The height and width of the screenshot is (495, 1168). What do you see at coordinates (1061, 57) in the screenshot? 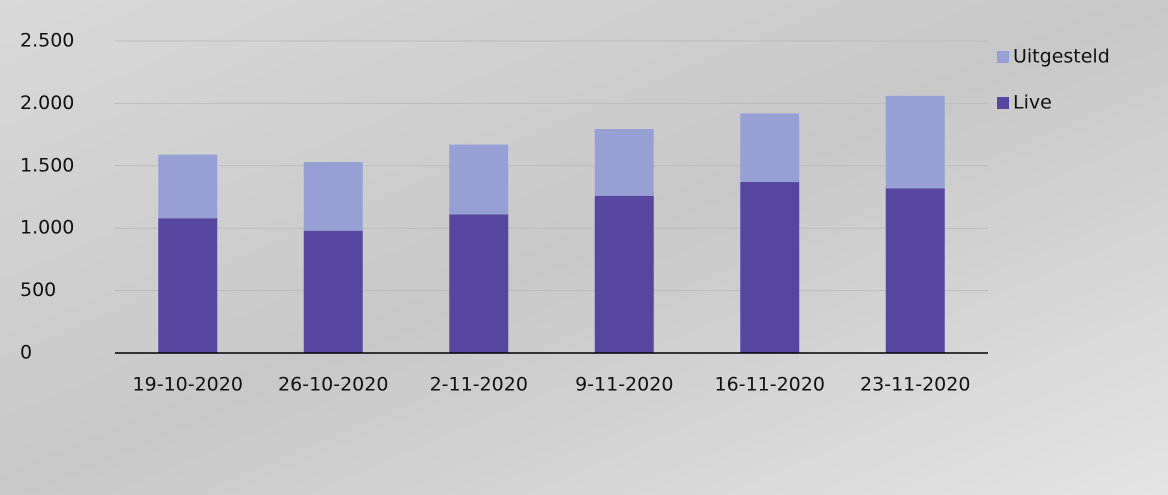
I see `legend-label: Uitgesteld` at bounding box center [1061, 57].